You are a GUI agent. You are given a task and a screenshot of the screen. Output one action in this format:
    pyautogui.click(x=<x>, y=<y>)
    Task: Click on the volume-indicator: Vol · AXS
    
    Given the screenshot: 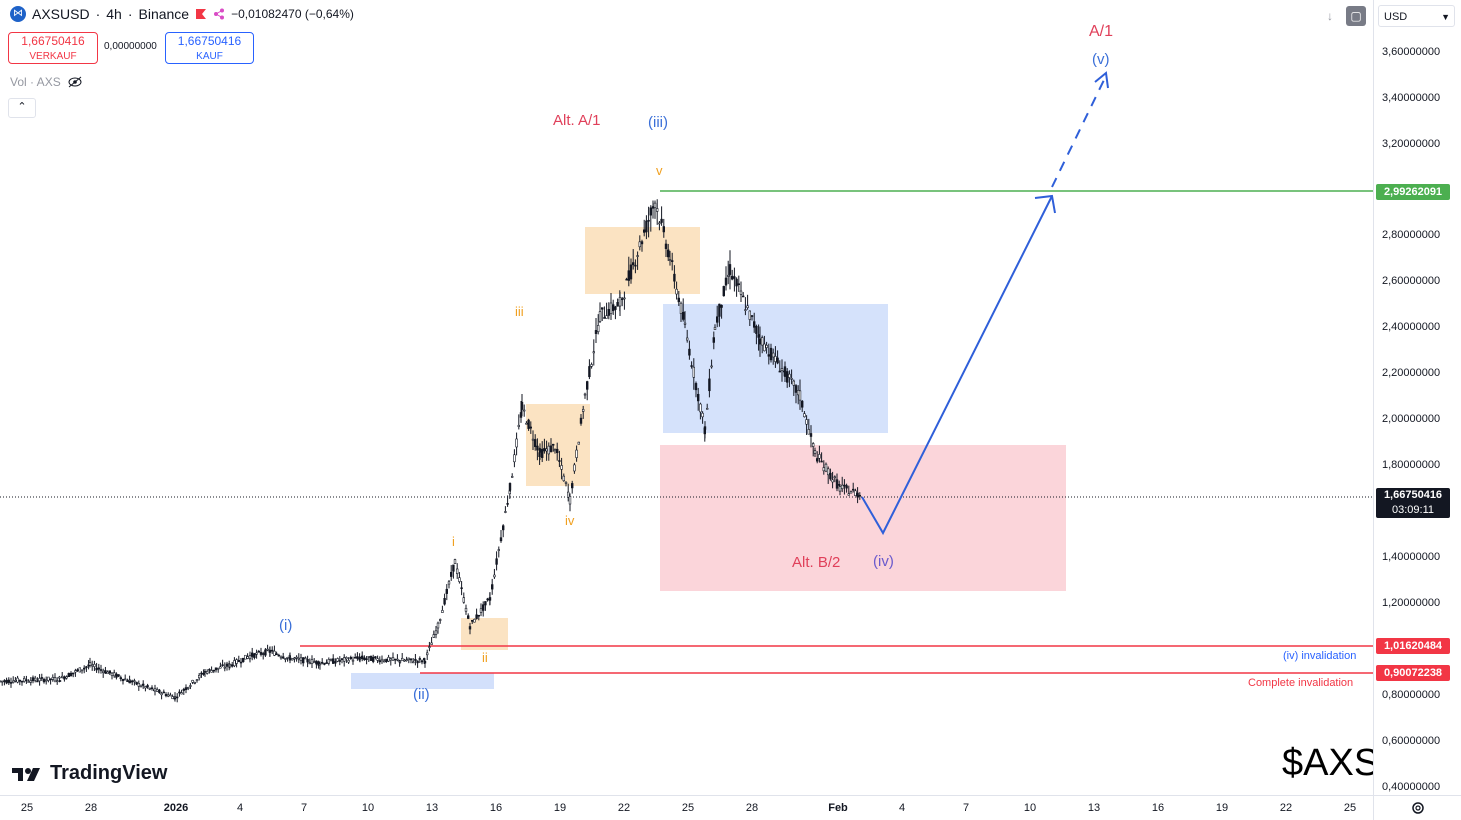 What is the action you would take?
    pyautogui.click(x=46, y=82)
    